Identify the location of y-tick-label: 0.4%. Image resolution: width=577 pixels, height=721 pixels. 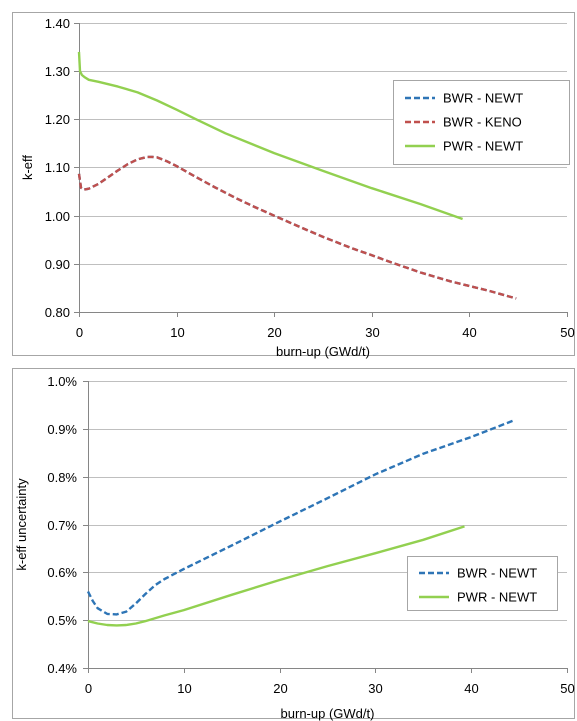
(62, 668).